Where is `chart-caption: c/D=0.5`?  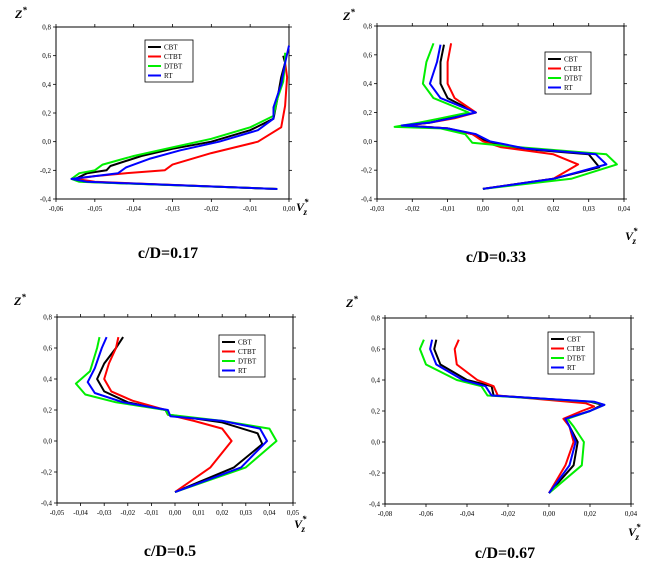 chart-caption: c/D=0.5 is located at coordinates (170, 551).